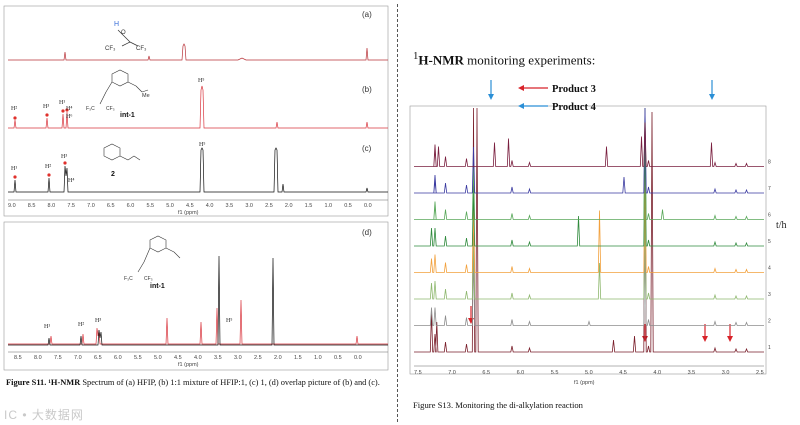 The height and width of the screenshot is (425, 800). Describe the element at coordinates (159, 254) in the screenshot. I see `int1-structure-d` at that location.